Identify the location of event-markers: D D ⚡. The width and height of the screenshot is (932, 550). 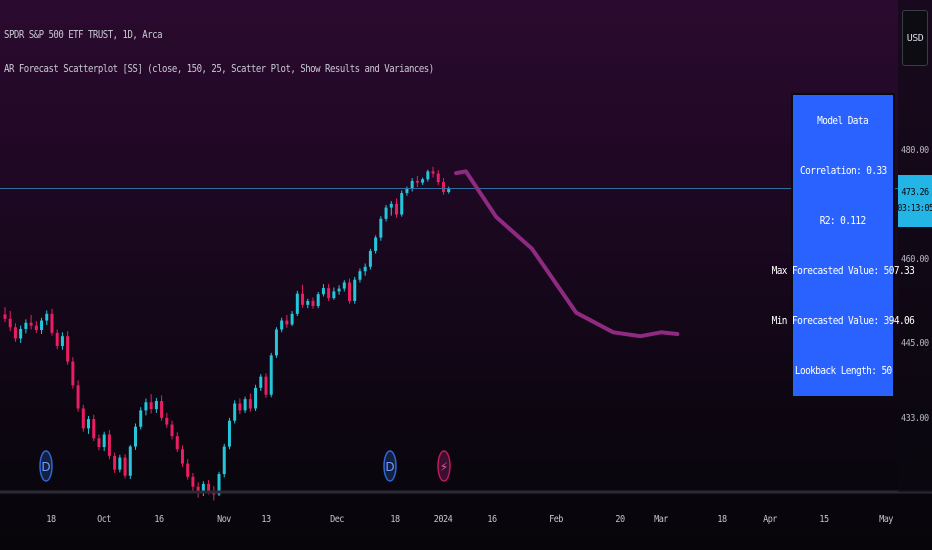
(245, 466).